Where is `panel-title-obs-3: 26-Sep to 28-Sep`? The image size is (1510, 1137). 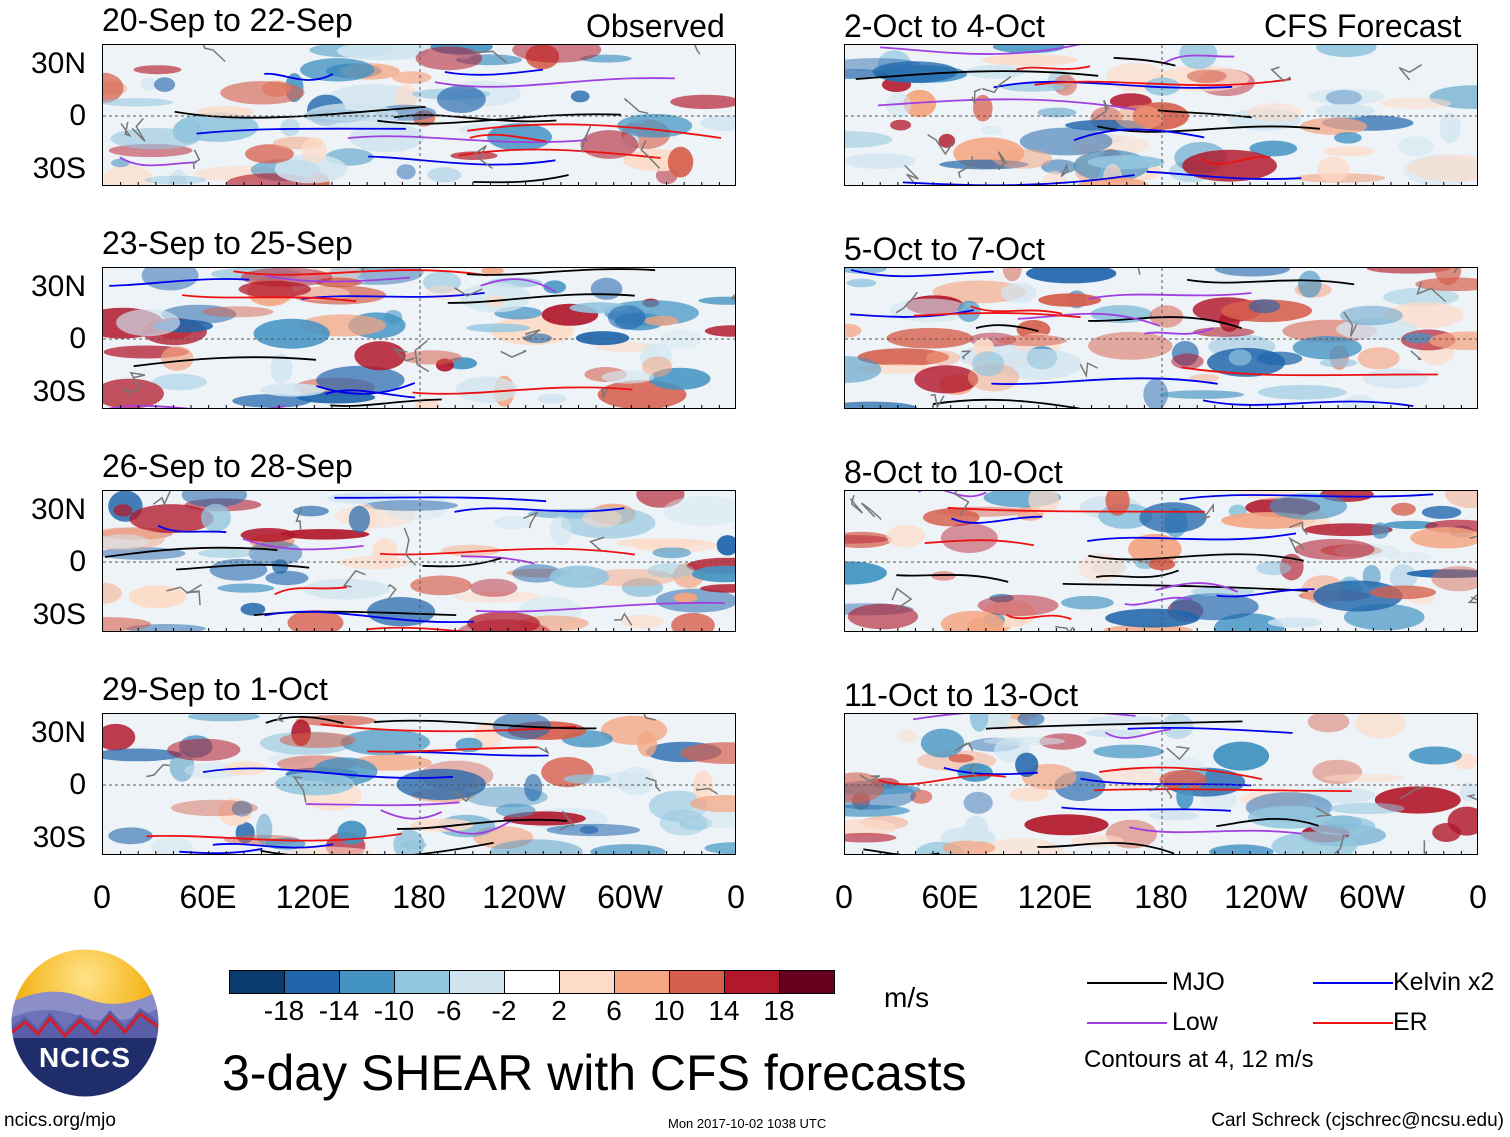 panel-title-obs-3: 26-Sep to 28-Sep is located at coordinates (227, 466).